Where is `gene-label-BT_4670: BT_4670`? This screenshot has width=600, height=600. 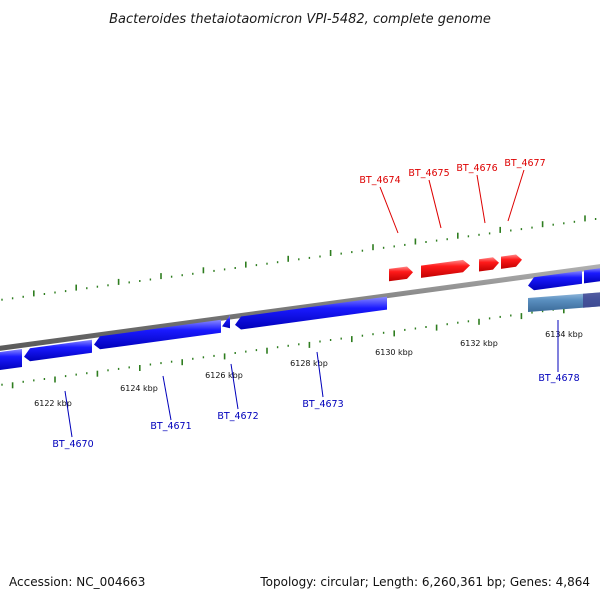
gene-label-BT_4670: BT_4670 is located at coordinates (72, 444).